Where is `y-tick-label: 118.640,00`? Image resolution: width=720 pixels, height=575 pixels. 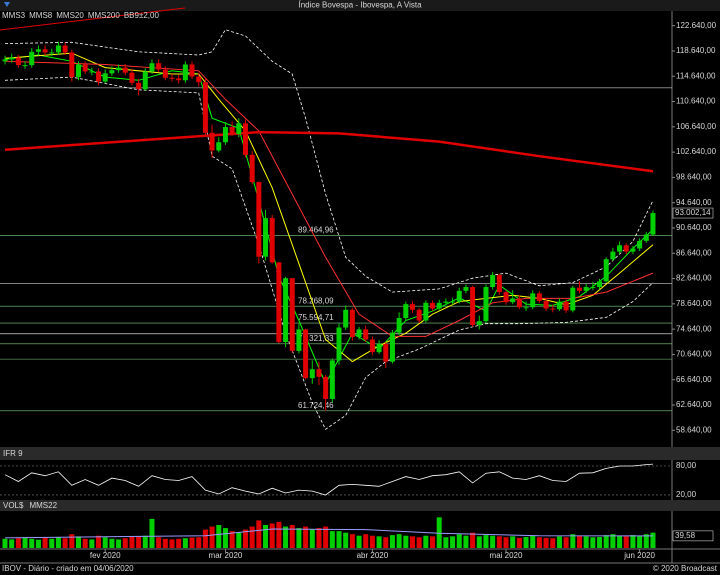 y-tick-label: 118.640,00 is located at coordinates (696, 50).